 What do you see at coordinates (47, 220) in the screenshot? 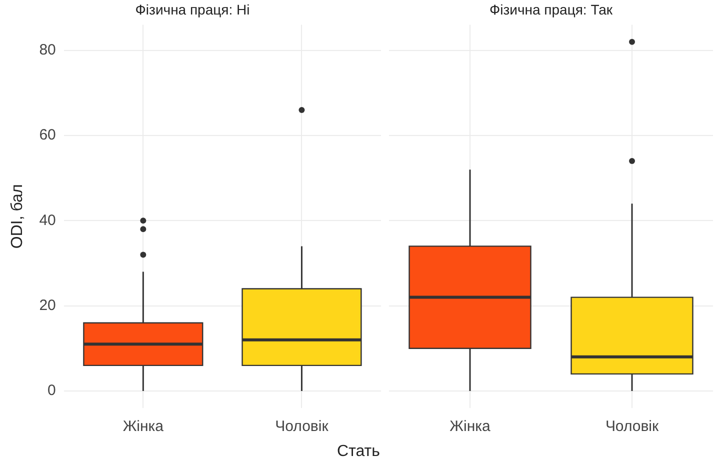
I see `y-tick-label: 40` at bounding box center [47, 220].